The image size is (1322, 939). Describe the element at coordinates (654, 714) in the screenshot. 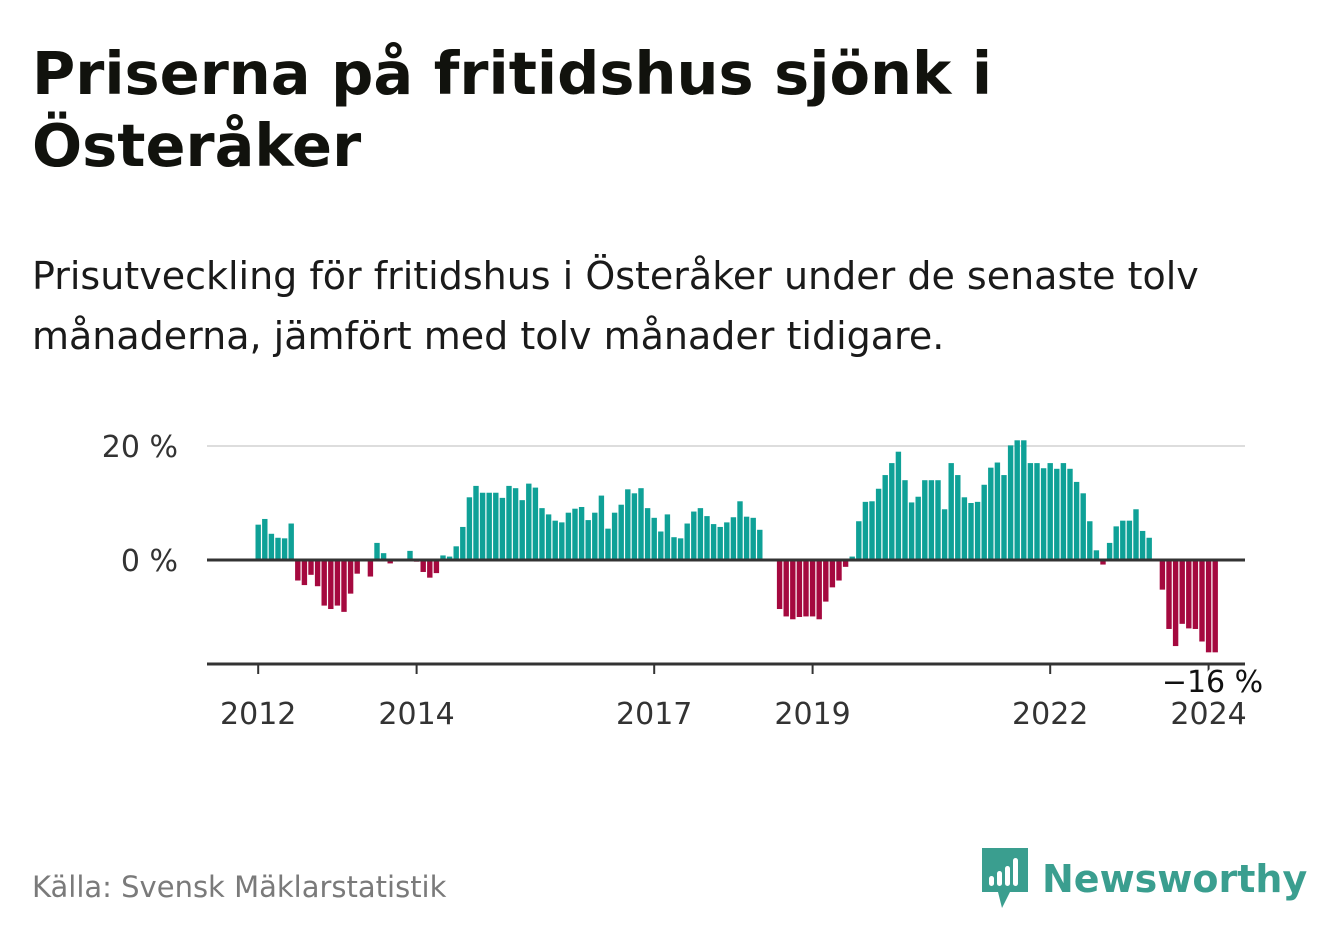

I see `x-tick-label: 2017` at that location.